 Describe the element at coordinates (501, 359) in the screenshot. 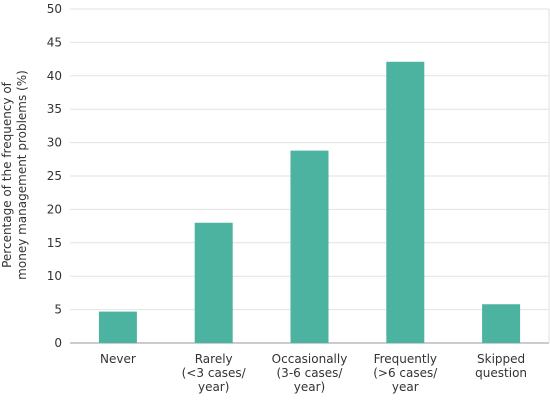

I see `x-category-label: Skipped` at that location.